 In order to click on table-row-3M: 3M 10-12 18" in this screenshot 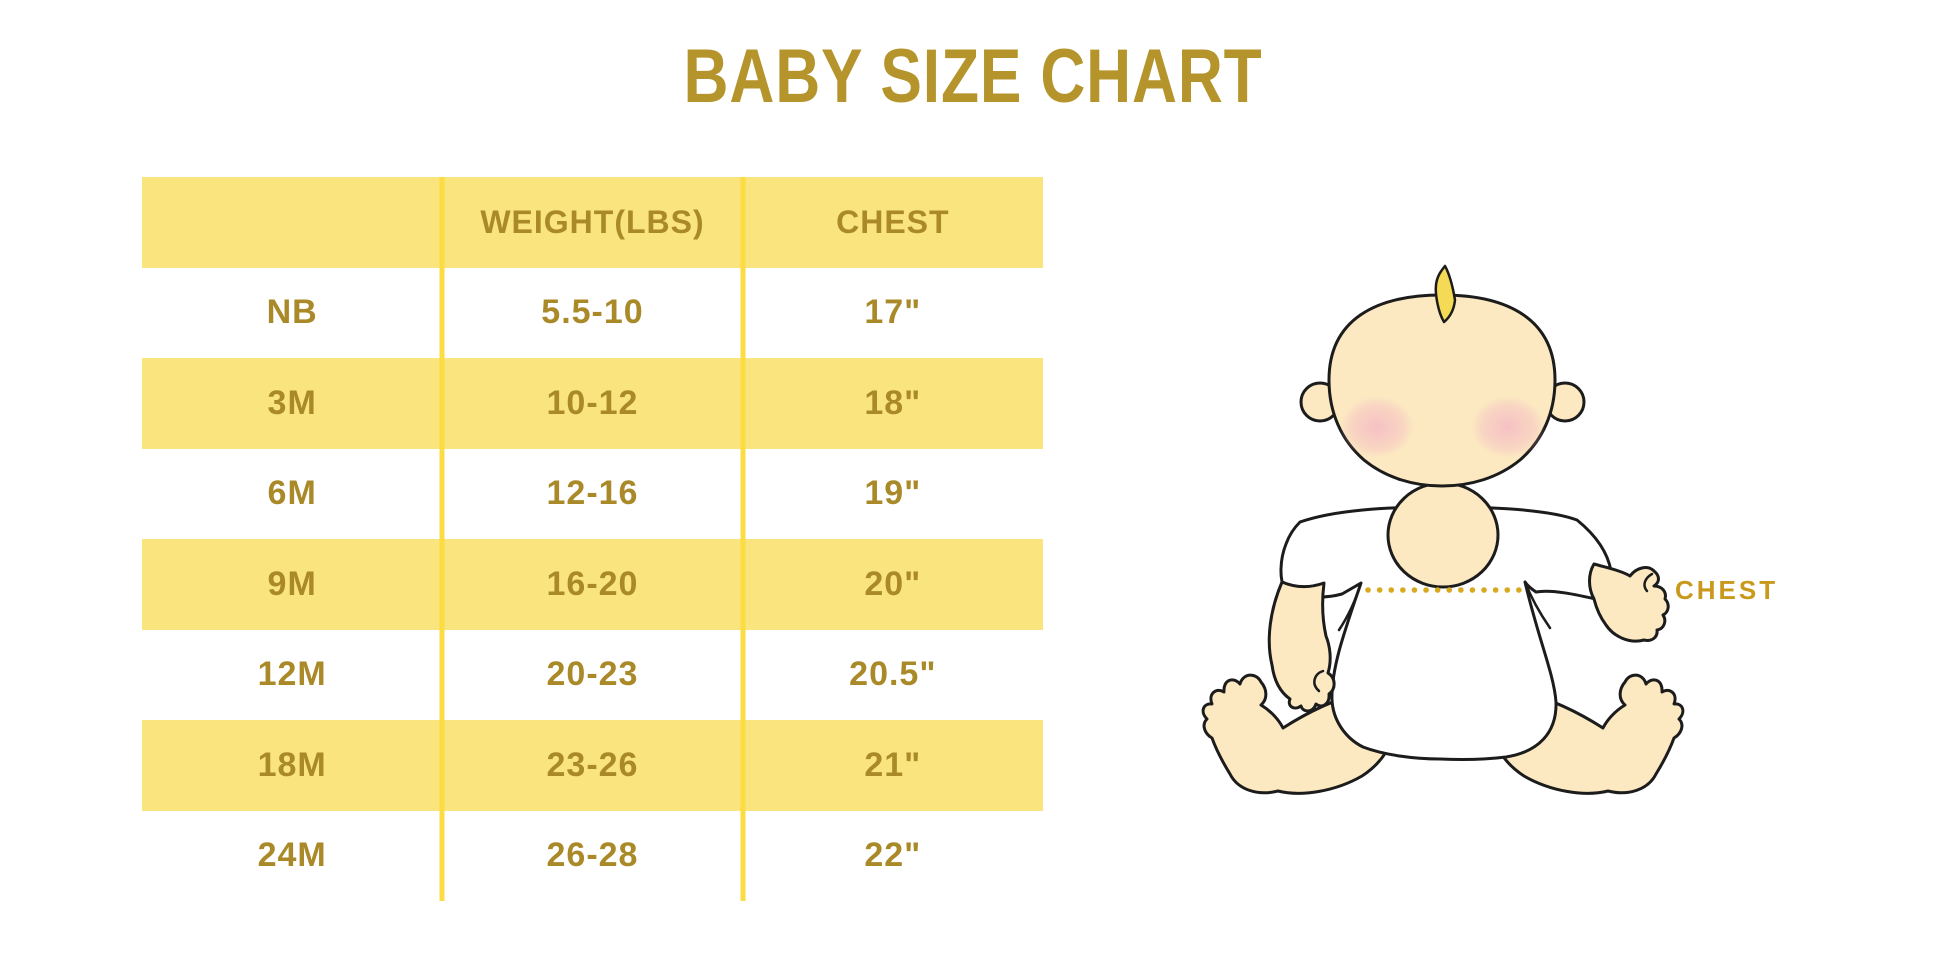, I will do `click(592, 403)`.